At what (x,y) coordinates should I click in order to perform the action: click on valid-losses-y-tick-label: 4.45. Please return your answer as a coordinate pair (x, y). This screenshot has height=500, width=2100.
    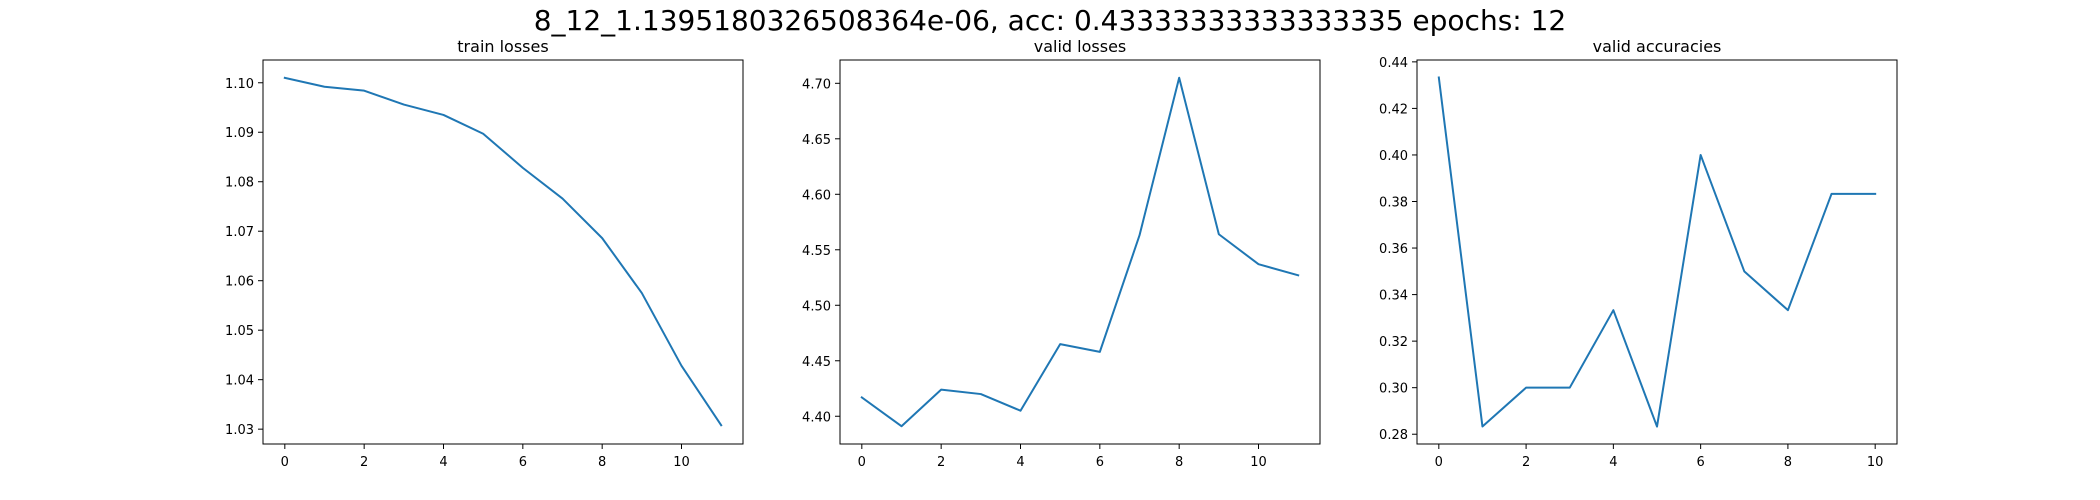
    Looking at the image, I should click on (816, 362).